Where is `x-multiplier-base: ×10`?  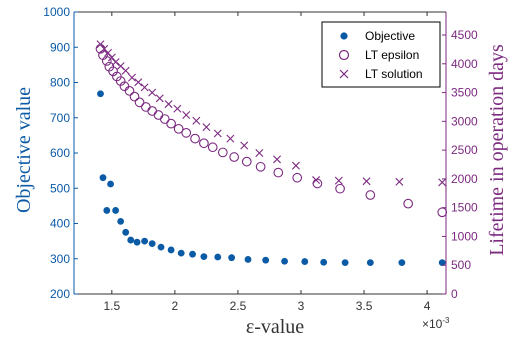 x-multiplier-base: ×10 is located at coordinates (432, 324).